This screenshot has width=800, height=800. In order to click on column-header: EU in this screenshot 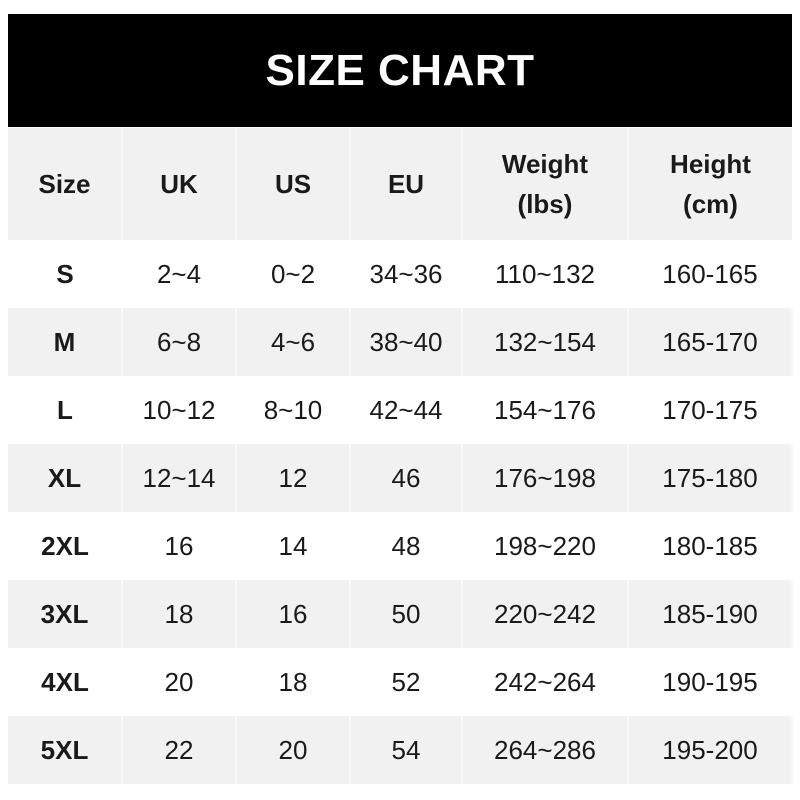, I will do `click(406, 184)`.